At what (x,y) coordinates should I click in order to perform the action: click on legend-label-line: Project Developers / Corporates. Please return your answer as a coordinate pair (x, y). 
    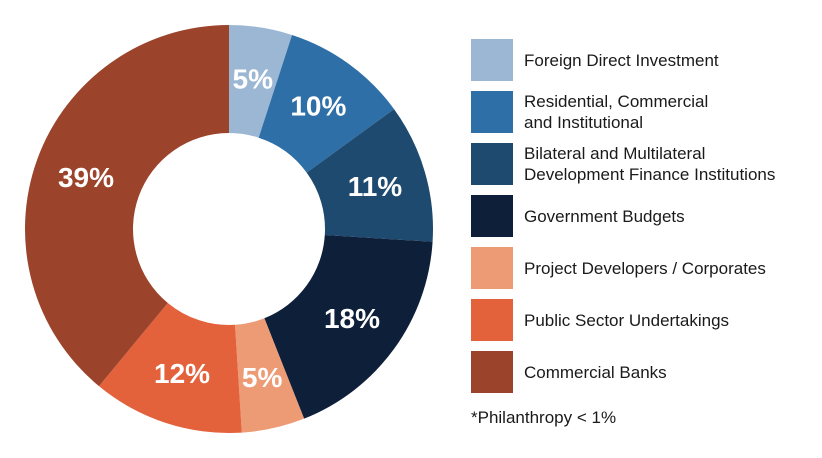
    Looking at the image, I should click on (645, 268).